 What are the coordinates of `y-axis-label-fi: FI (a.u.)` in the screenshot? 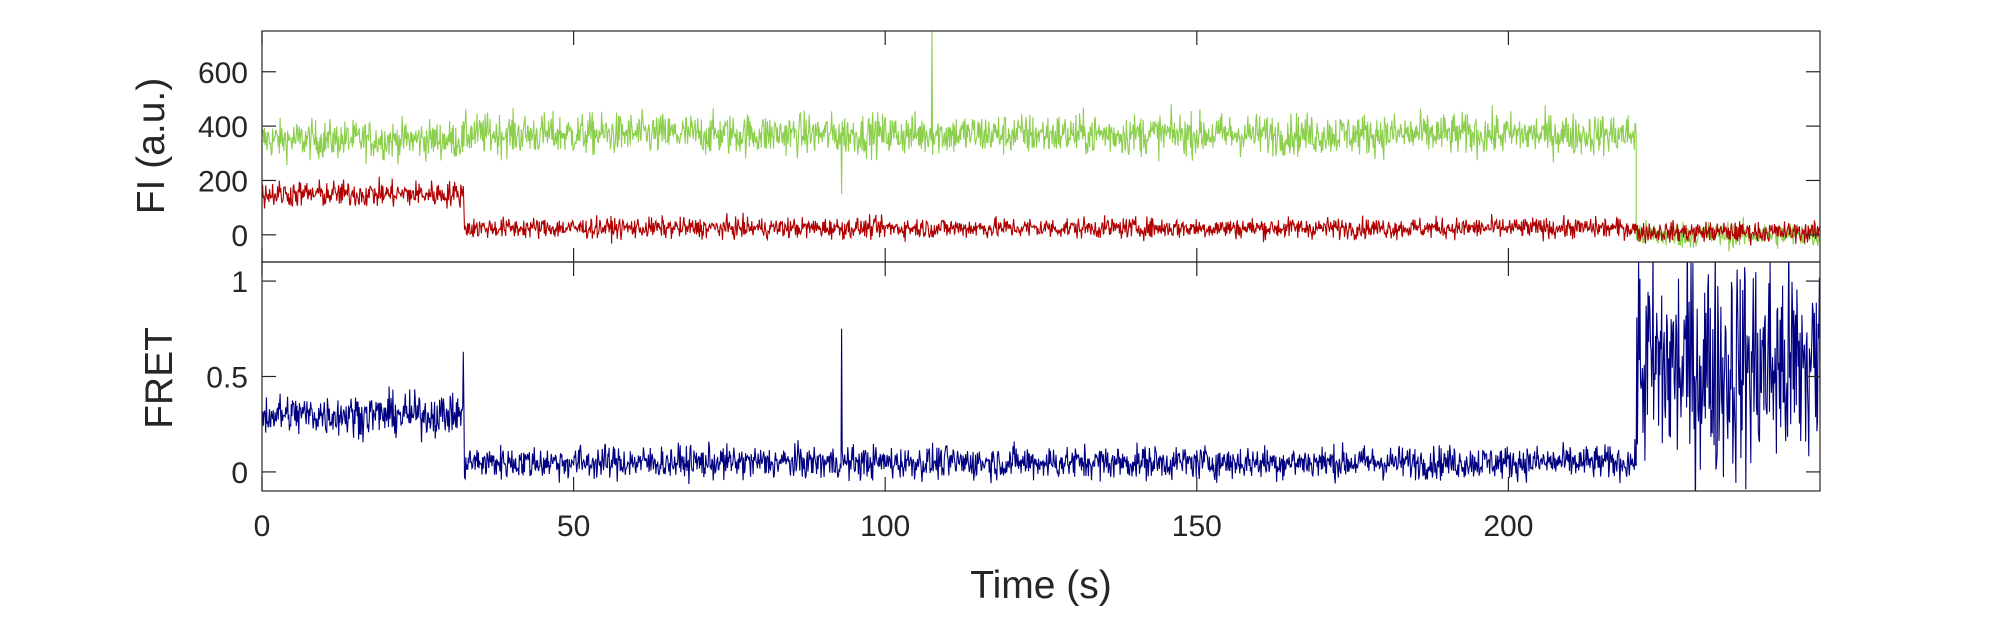 It's located at (151, 146).